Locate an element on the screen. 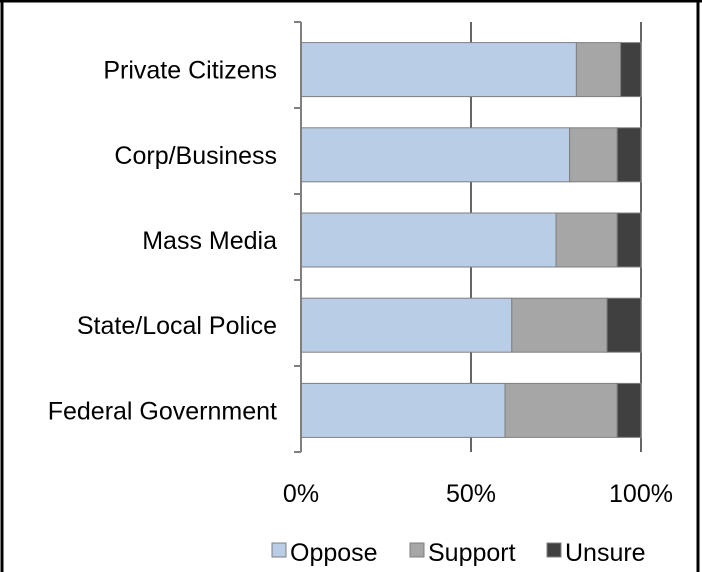  legend-swatch-unsure is located at coordinates (554, 550).